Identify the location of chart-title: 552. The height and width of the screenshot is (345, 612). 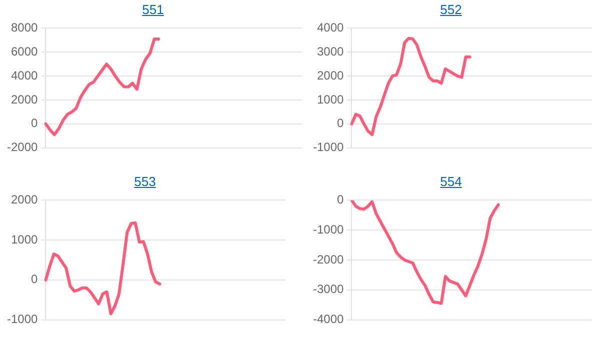
(451, 9).